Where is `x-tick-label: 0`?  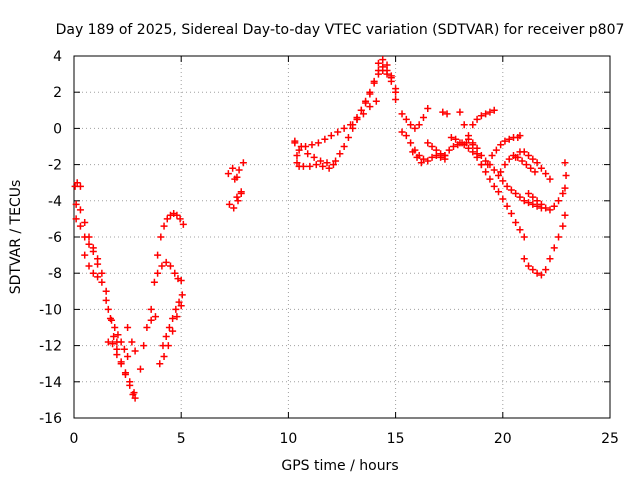
x-tick-label: 0 is located at coordinates (74, 439).